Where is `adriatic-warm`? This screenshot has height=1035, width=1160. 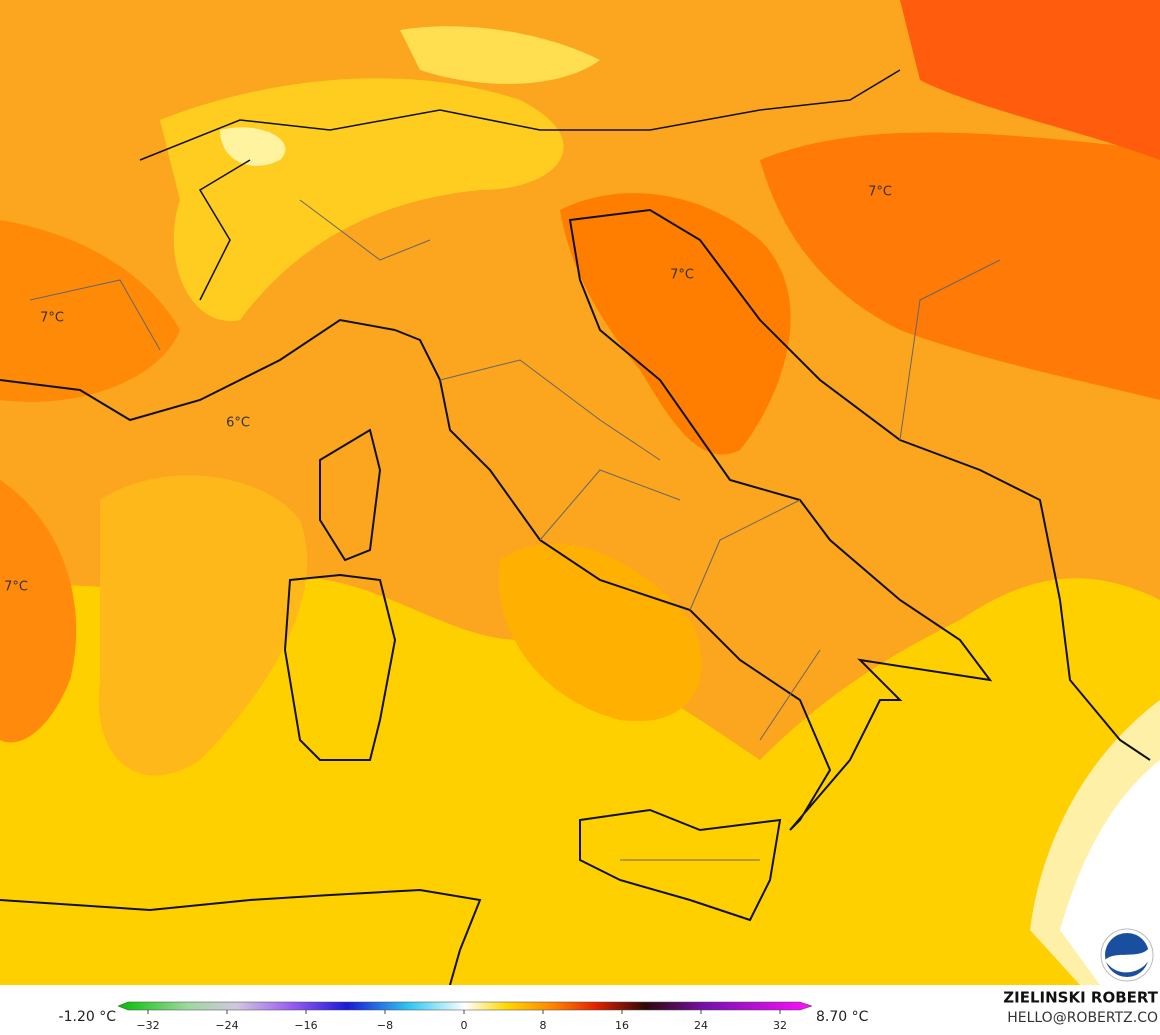
adriatic-warm is located at coordinates (675, 324).